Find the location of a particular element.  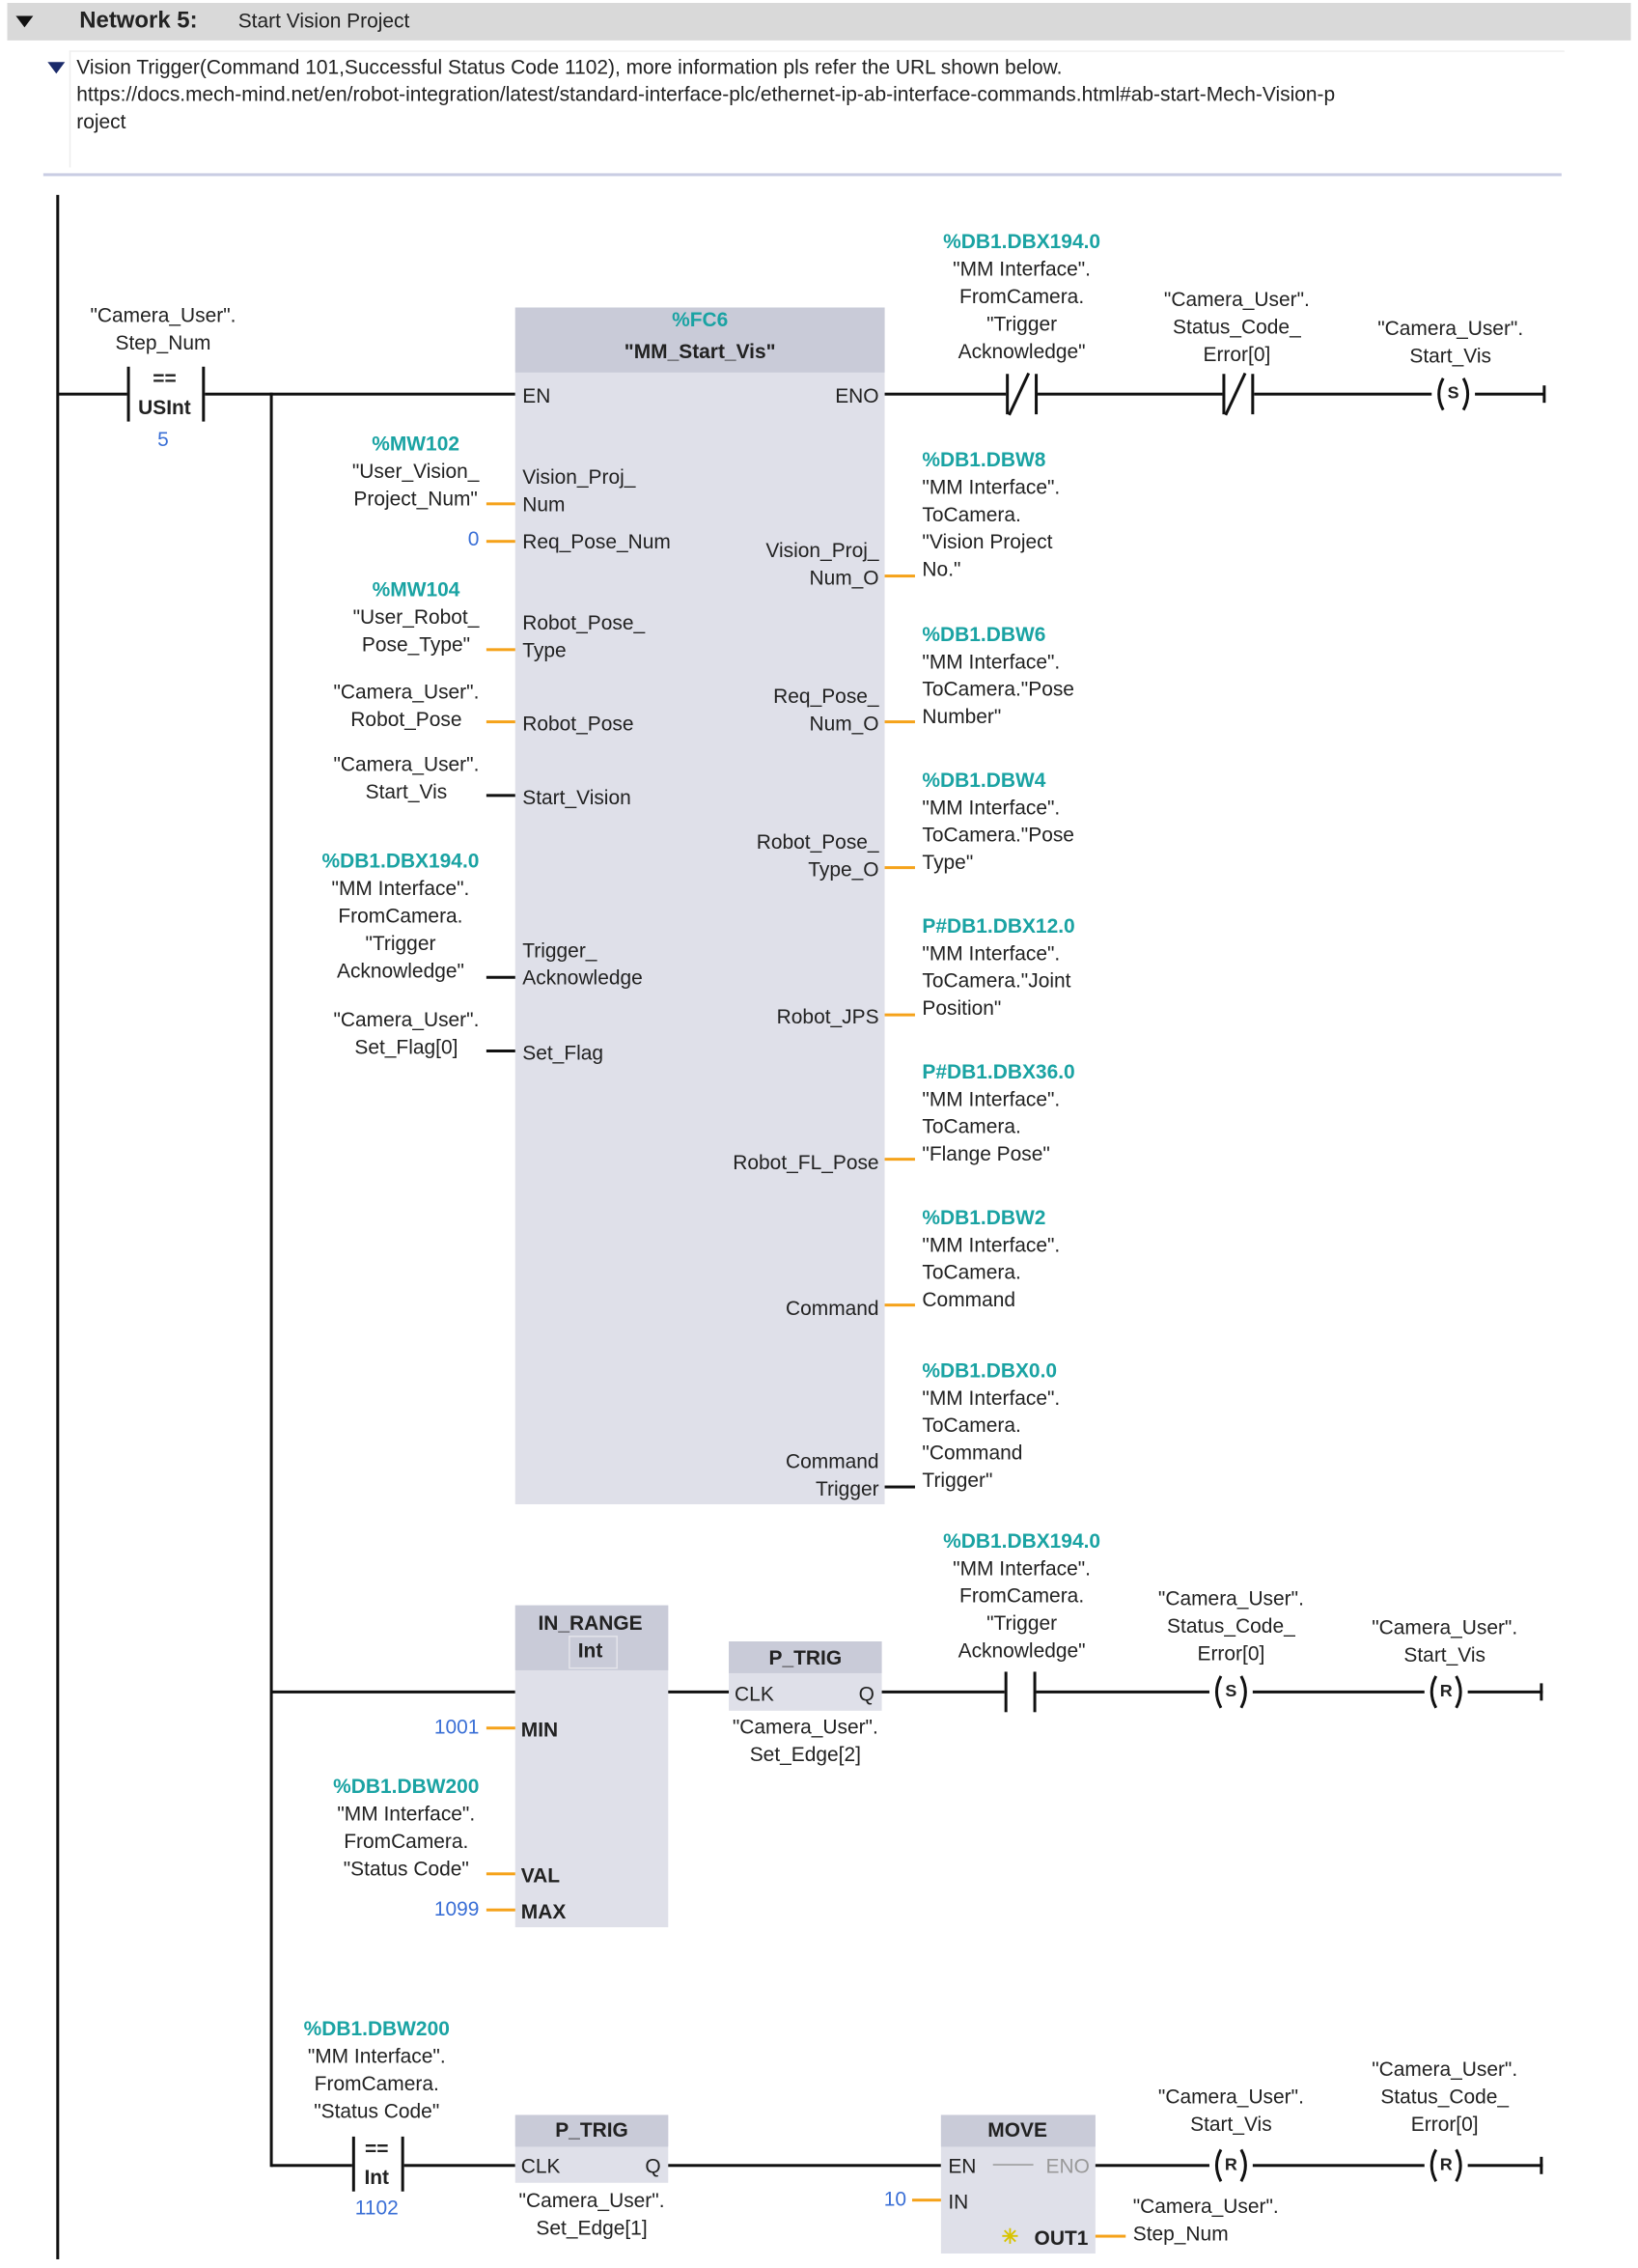

en-eno-link is located at coordinates (1013, 2165).